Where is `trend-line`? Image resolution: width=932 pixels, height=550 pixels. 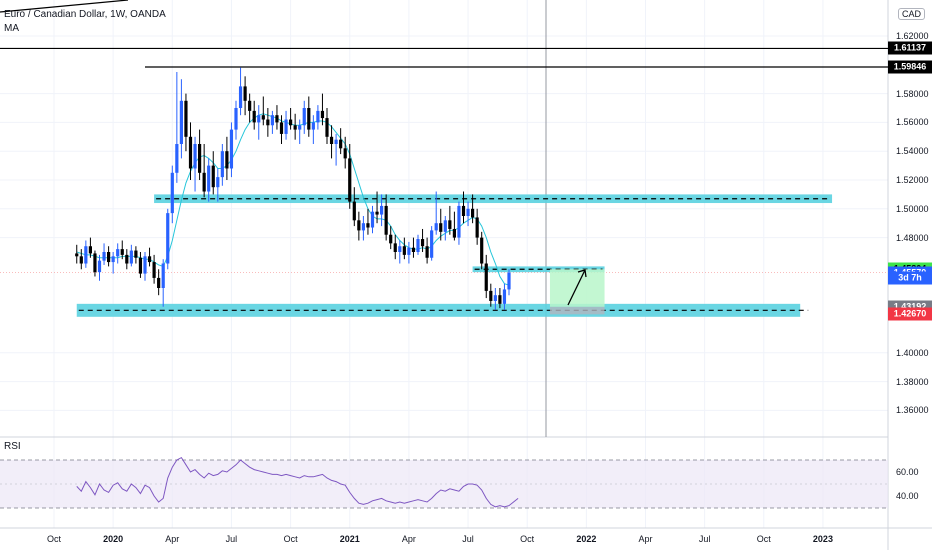 trend-line is located at coordinates (64, 6).